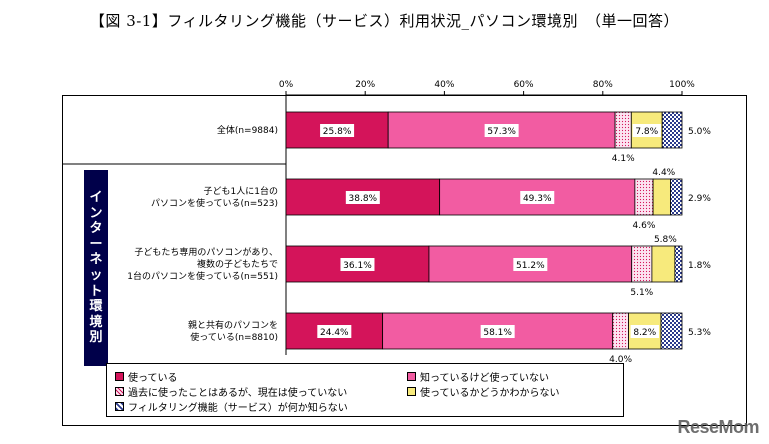  I want to click on category-label: 全体(n=9884), so click(247, 130).